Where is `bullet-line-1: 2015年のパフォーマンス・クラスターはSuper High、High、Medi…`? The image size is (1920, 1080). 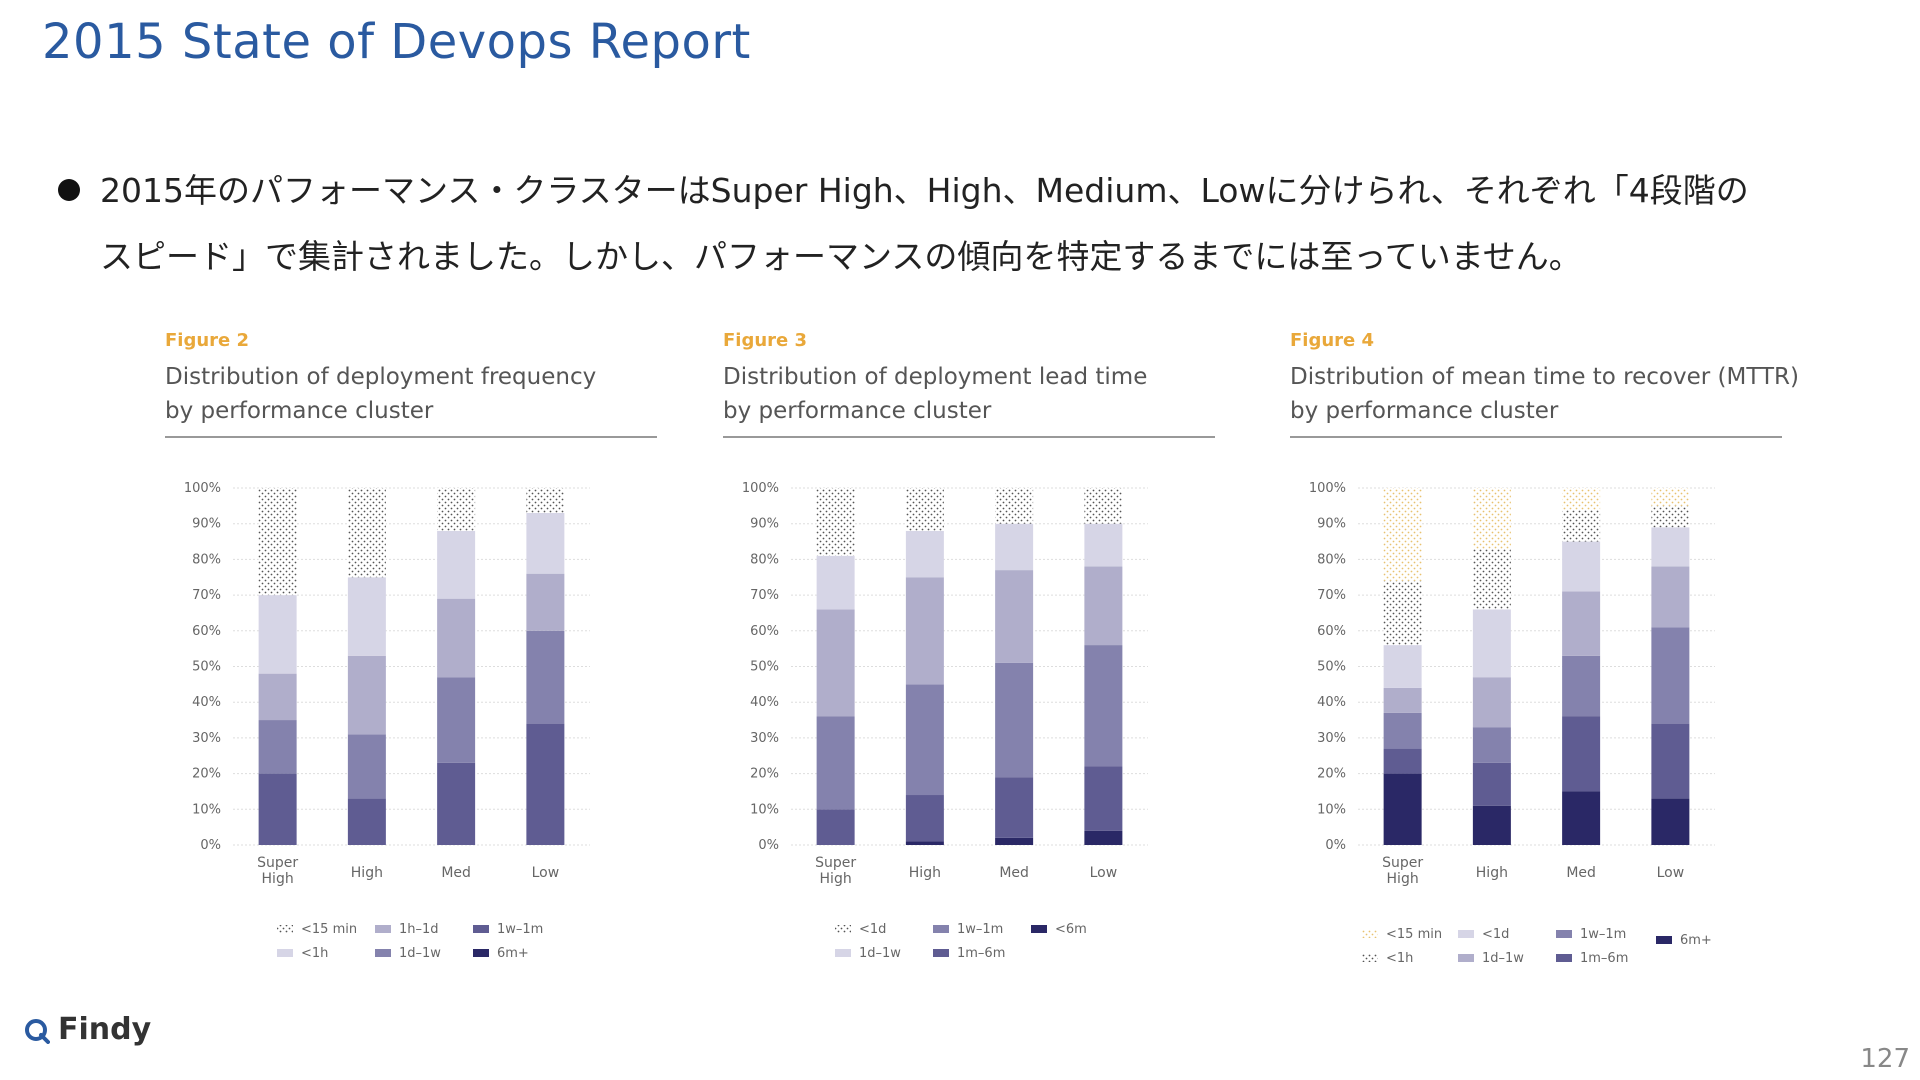
bullet-line-1: 2015年のパフォーマンス・クラスターはSuper High、High、Medi… is located at coordinates (924, 190).